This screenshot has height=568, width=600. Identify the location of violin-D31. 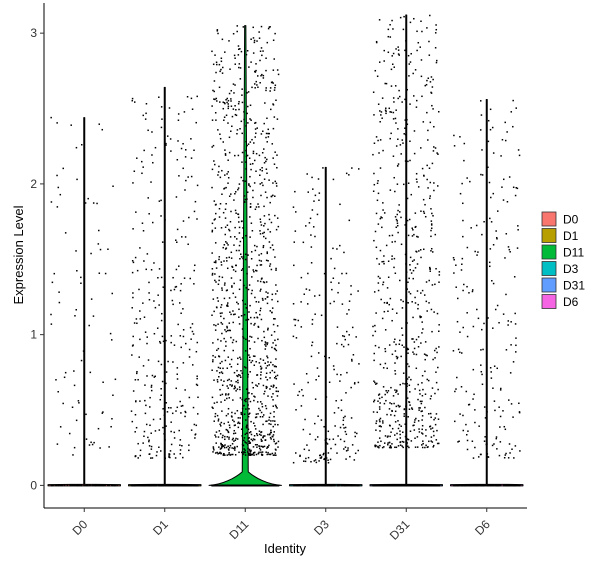
(406, 250).